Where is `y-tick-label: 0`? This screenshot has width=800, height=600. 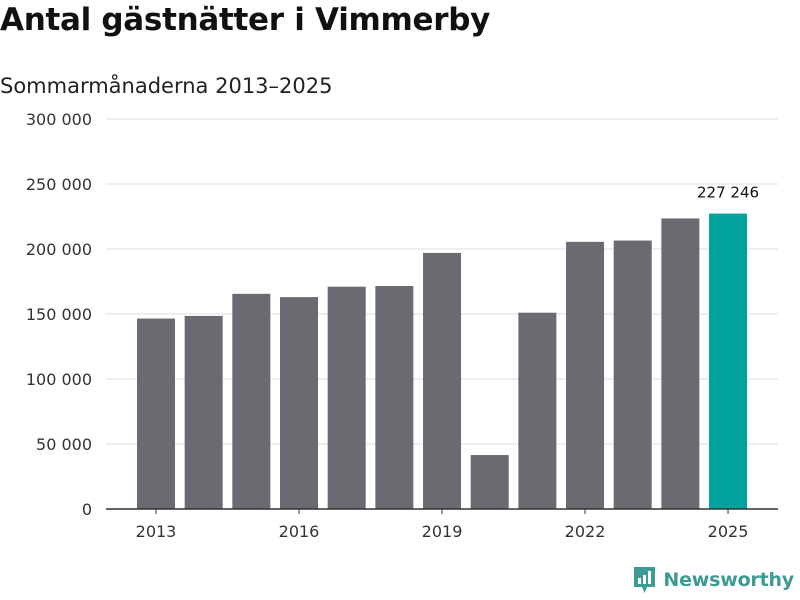 y-tick-label: 0 is located at coordinates (87, 509).